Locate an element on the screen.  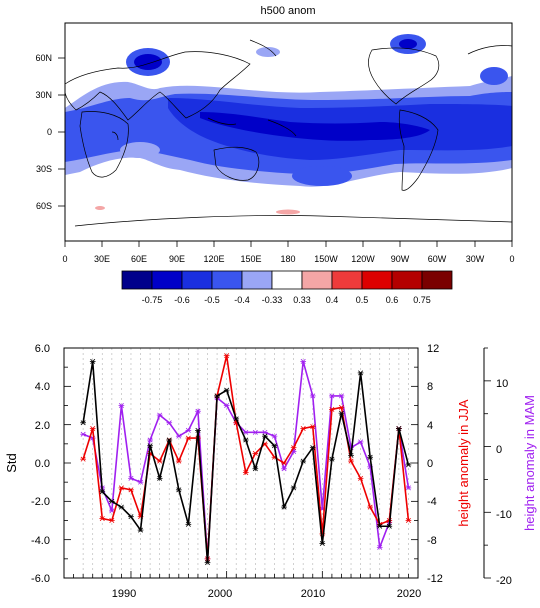
x-tick-label: 2010 is located at coordinates (313, 594).